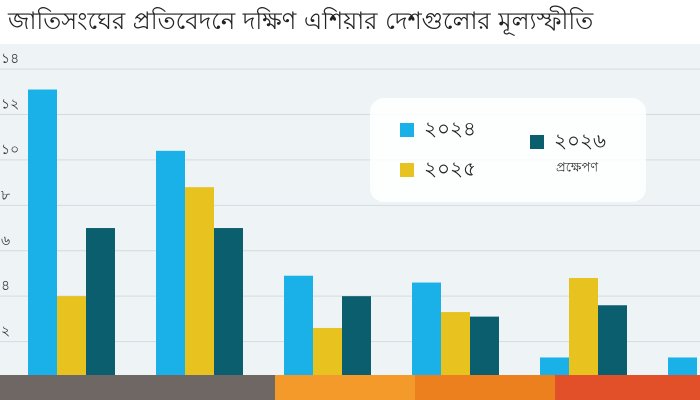  What do you see at coordinates (450, 129) in the screenshot?
I see `legend-label: ২০২৪` at bounding box center [450, 129].